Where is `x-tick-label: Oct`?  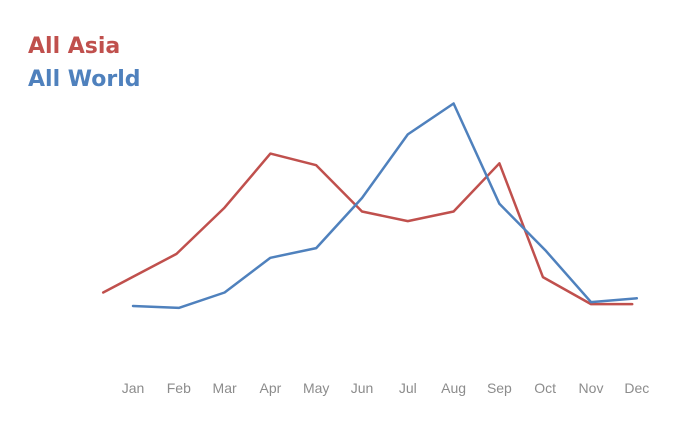
x-tick-label: Oct is located at coordinates (545, 388).